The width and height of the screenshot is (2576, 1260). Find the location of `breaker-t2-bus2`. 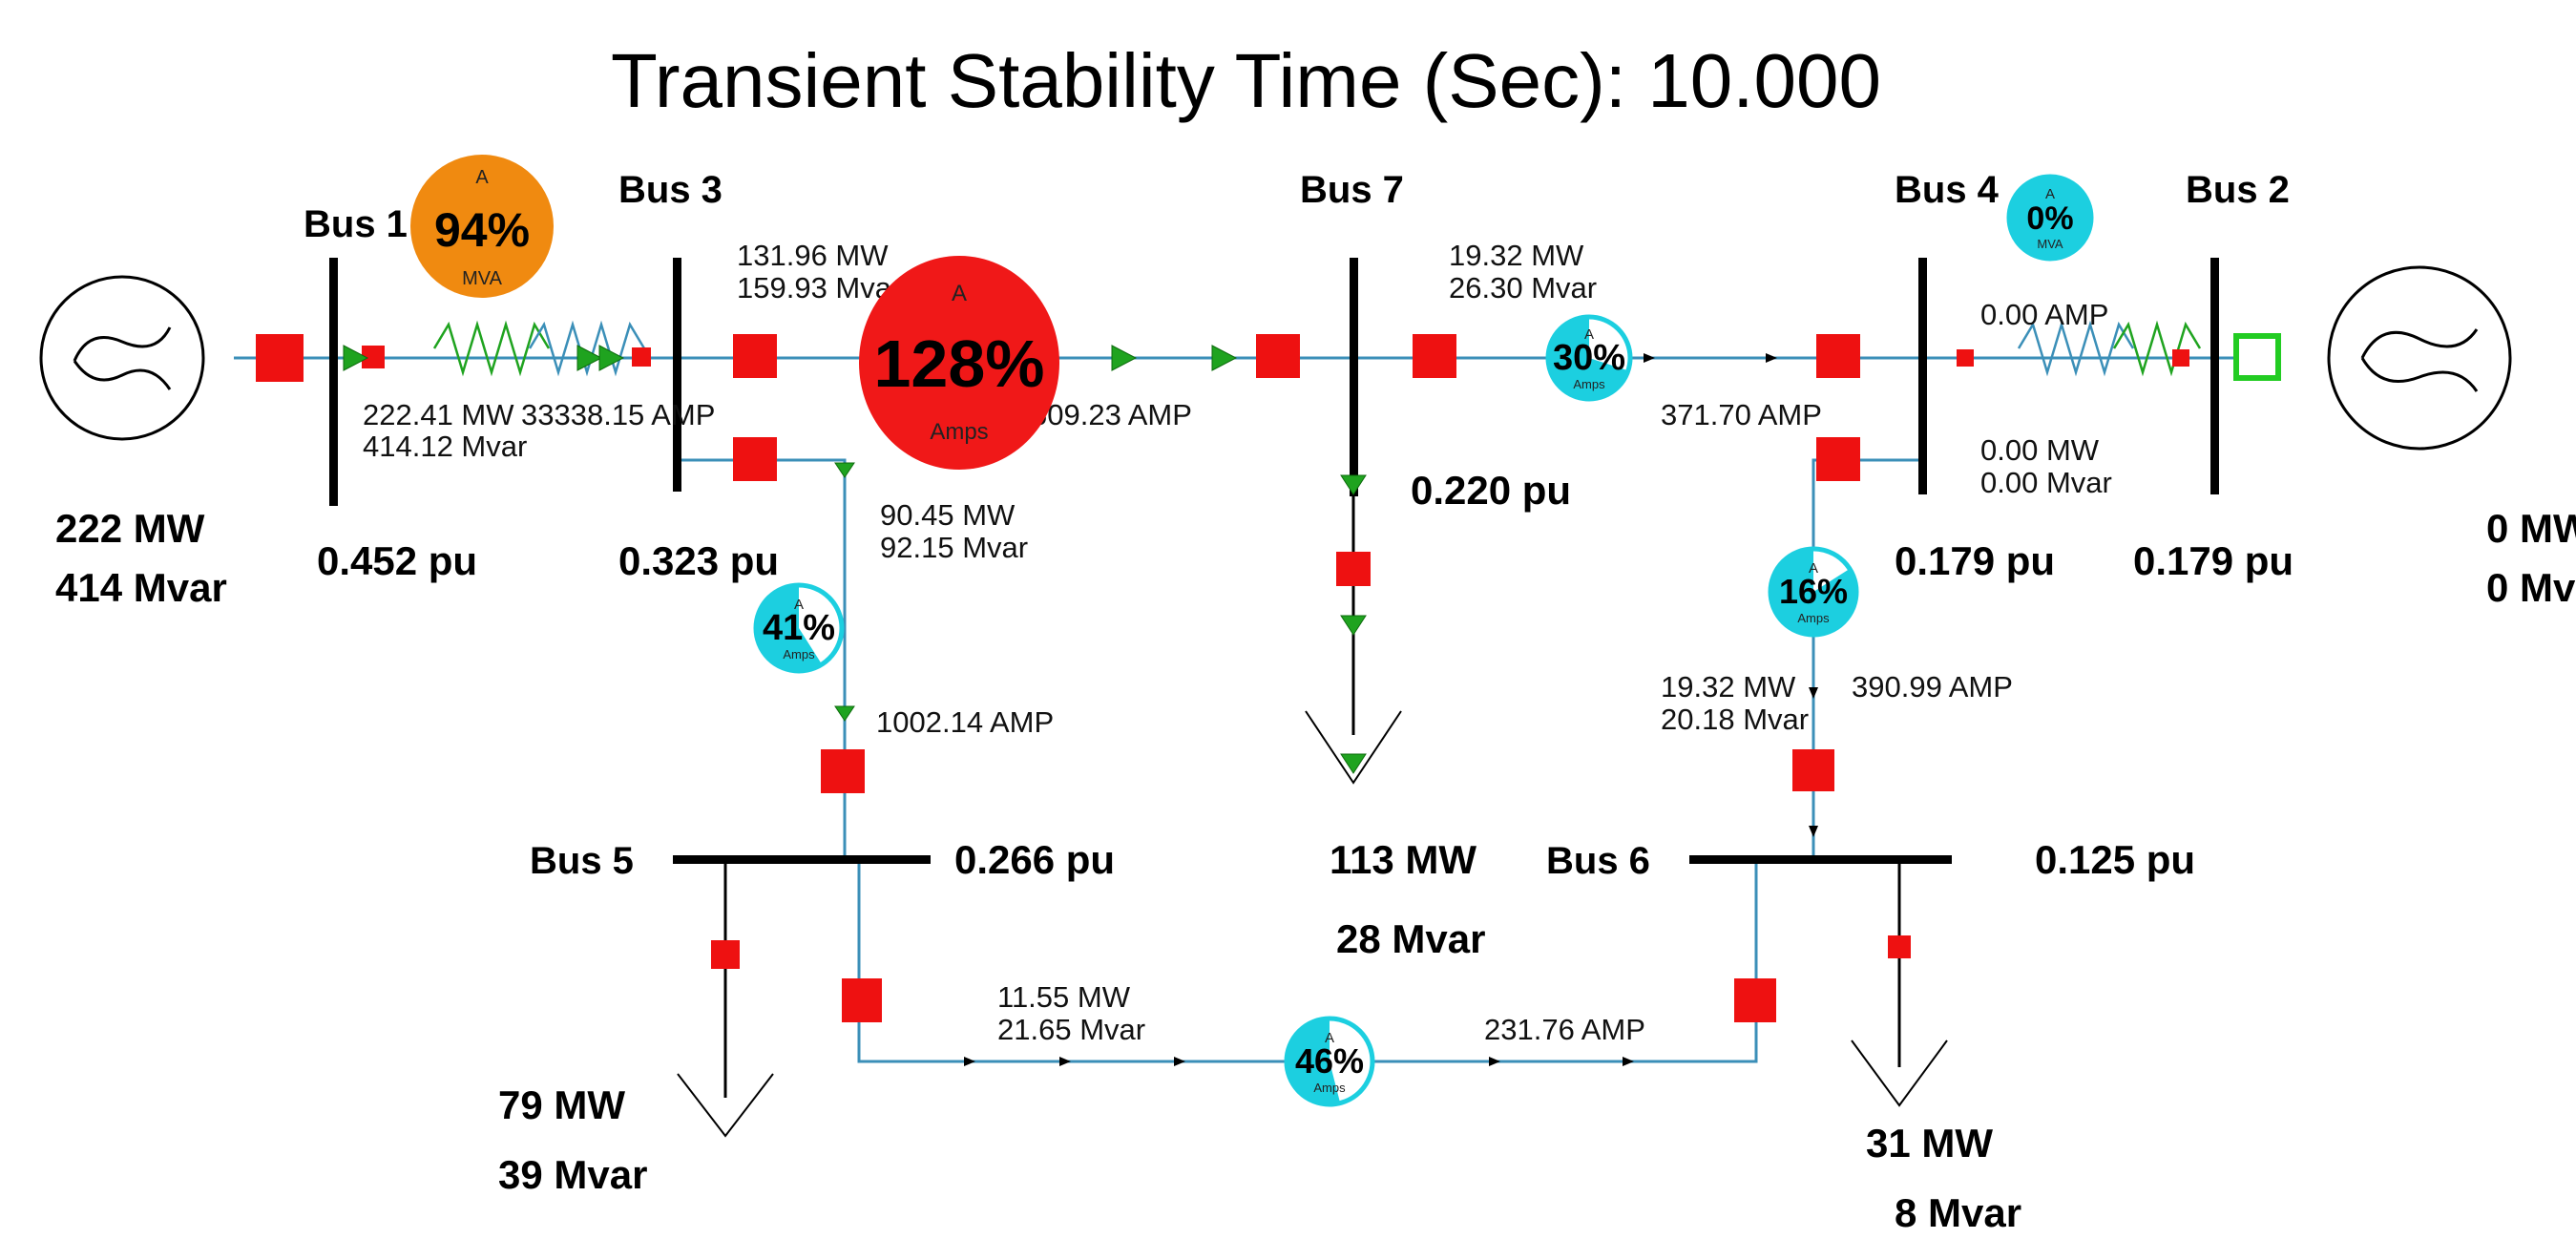

breaker-t2-bus2 is located at coordinates (2180, 358).